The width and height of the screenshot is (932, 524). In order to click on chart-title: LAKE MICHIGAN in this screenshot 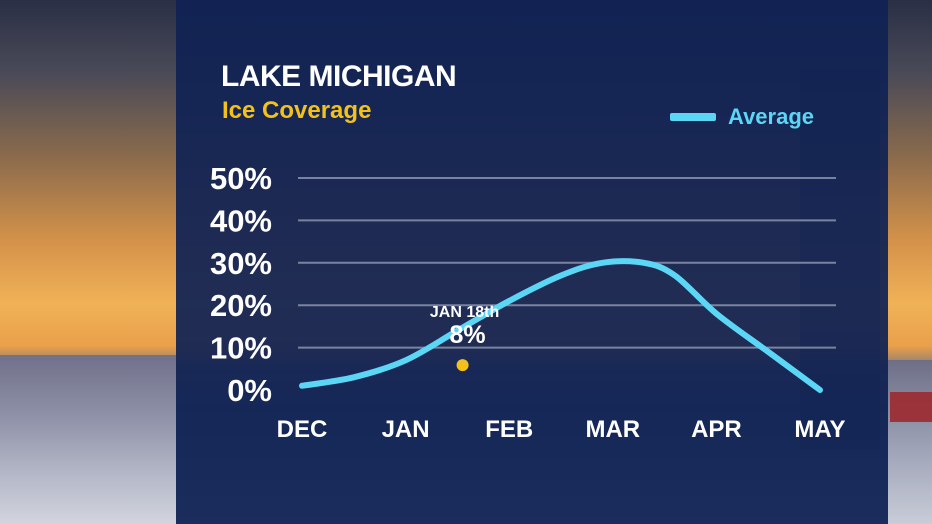, I will do `click(339, 76)`.